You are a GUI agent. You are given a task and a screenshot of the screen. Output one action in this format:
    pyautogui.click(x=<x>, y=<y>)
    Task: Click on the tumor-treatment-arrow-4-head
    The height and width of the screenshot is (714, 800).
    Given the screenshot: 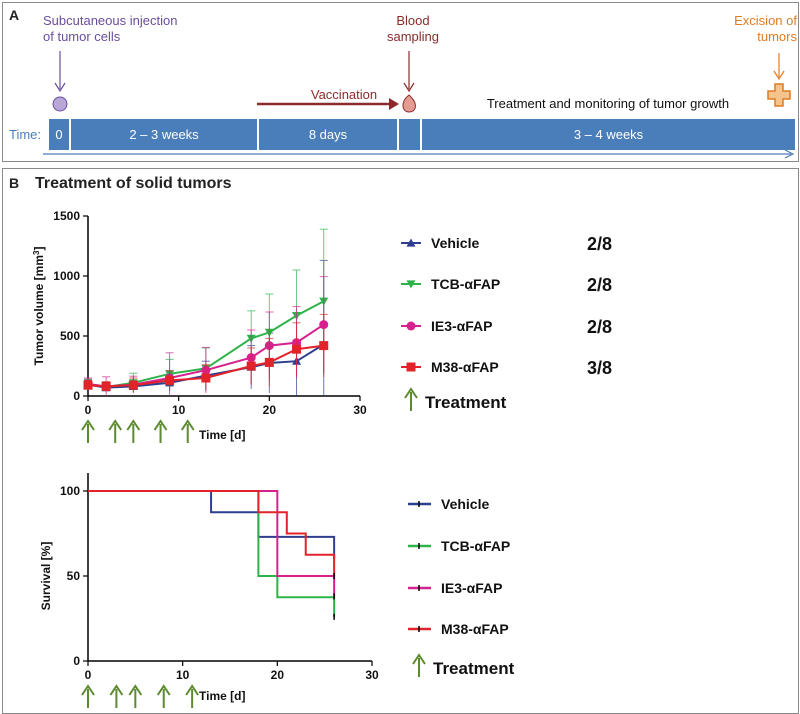 What is the action you would take?
    pyautogui.click(x=187, y=425)
    